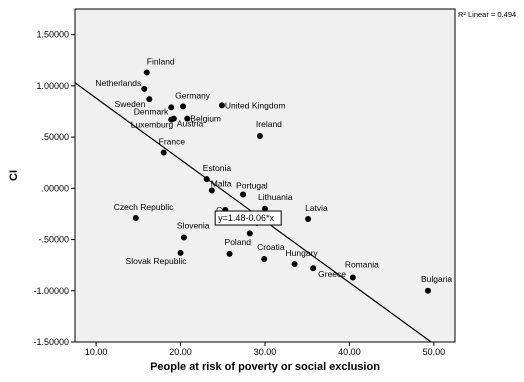  What do you see at coordinates (308, 219) in the screenshot?
I see `data-point-latvia` at bounding box center [308, 219].